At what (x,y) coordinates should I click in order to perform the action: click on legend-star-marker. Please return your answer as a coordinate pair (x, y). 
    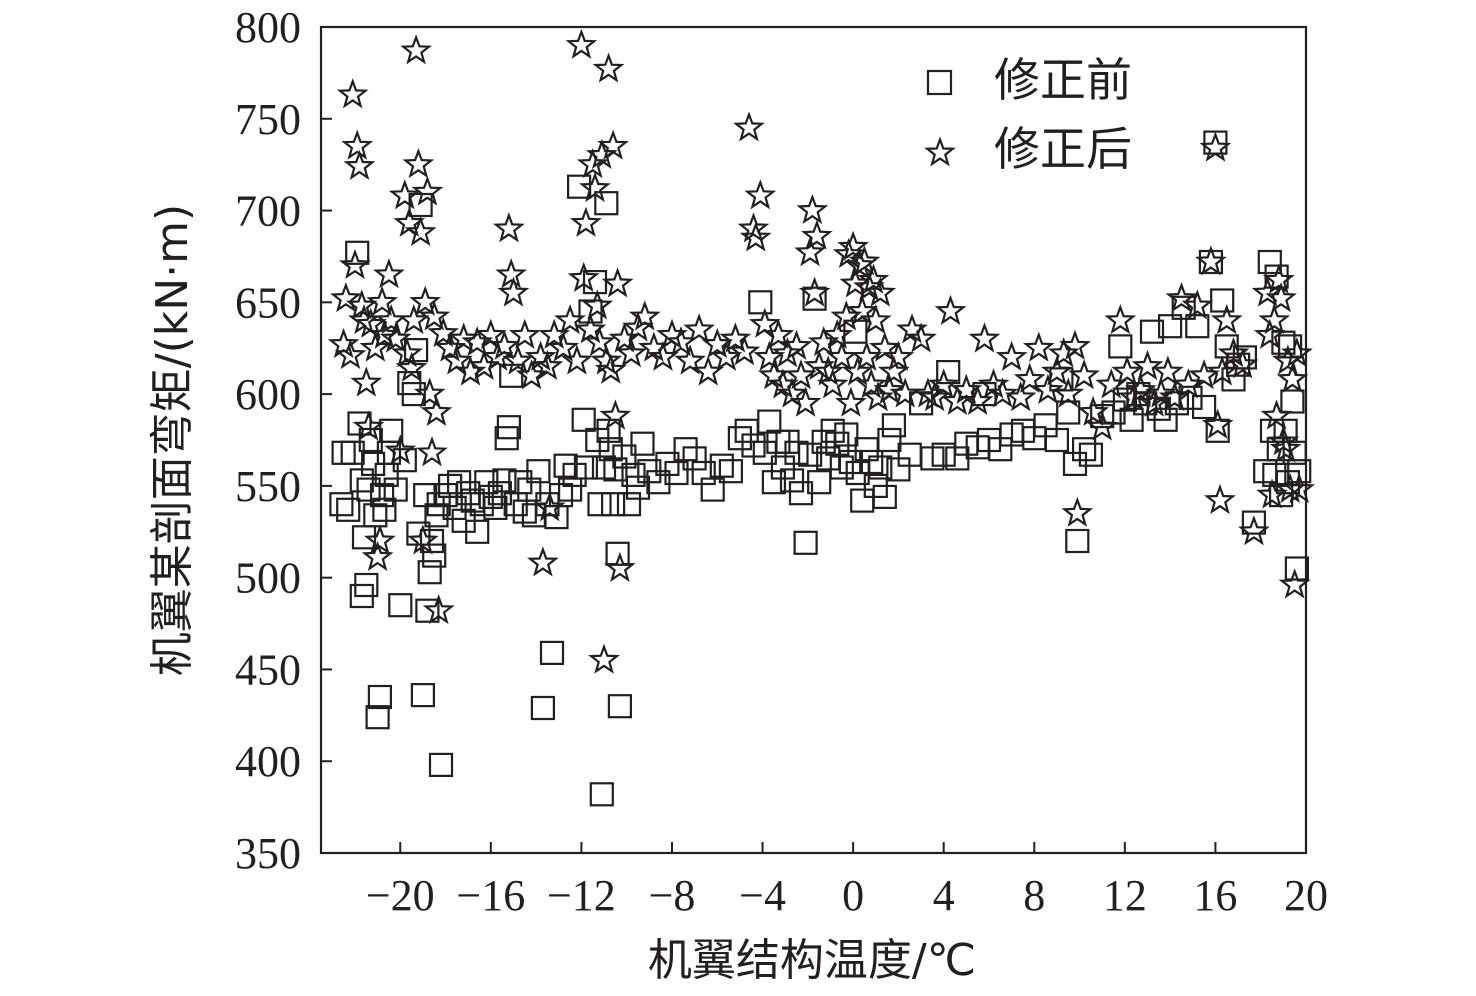
    Looking at the image, I should click on (940, 151).